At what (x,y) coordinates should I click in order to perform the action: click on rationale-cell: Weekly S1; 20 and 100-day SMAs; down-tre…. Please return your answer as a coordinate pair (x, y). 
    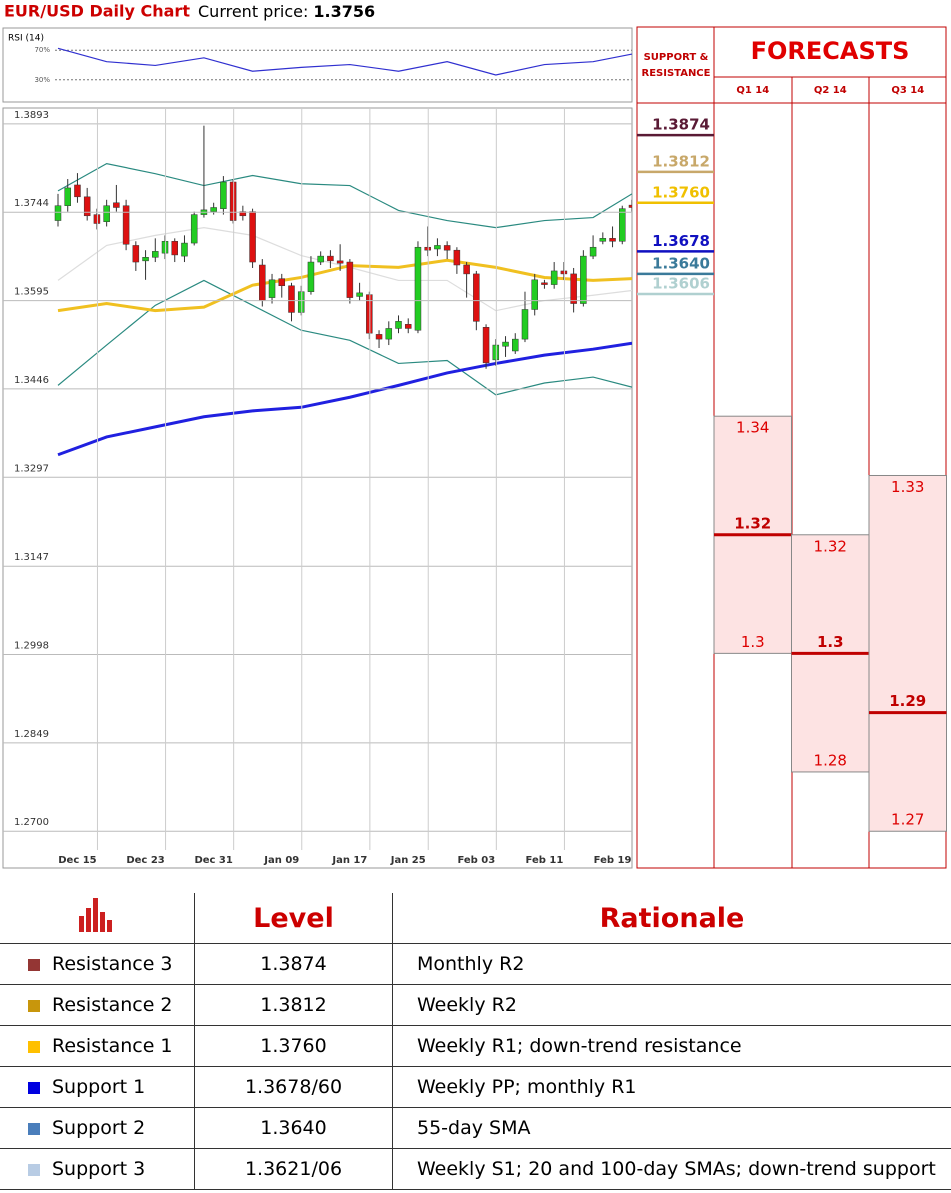
    Looking at the image, I should click on (671, 1169).